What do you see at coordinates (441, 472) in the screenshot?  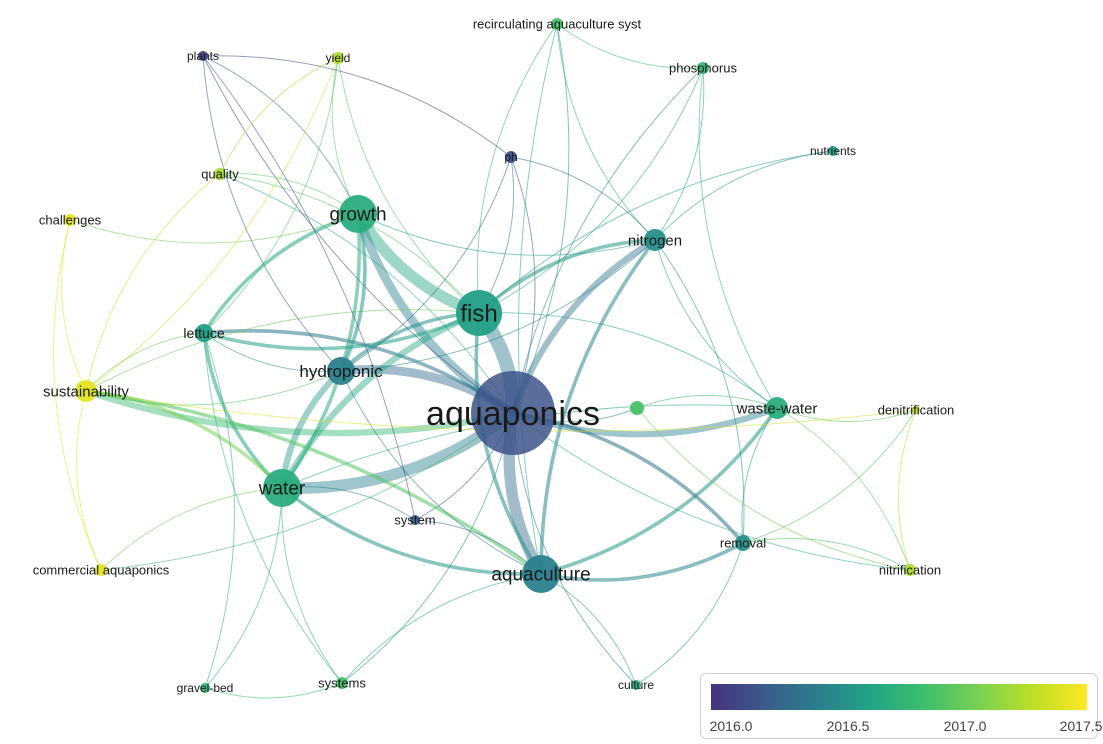 I see `edge-aquaculture-hydroponic` at bounding box center [441, 472].